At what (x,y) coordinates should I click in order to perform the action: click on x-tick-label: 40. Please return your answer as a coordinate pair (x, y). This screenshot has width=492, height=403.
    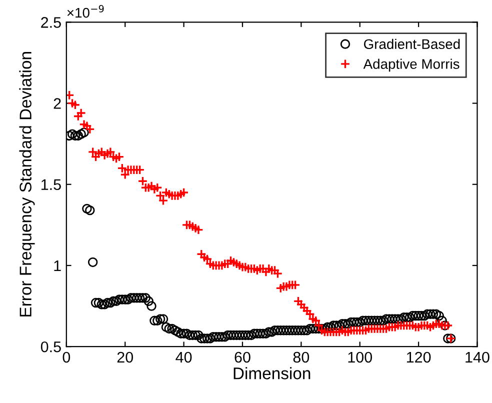
    Looking at the image, I should click on (184, 357).